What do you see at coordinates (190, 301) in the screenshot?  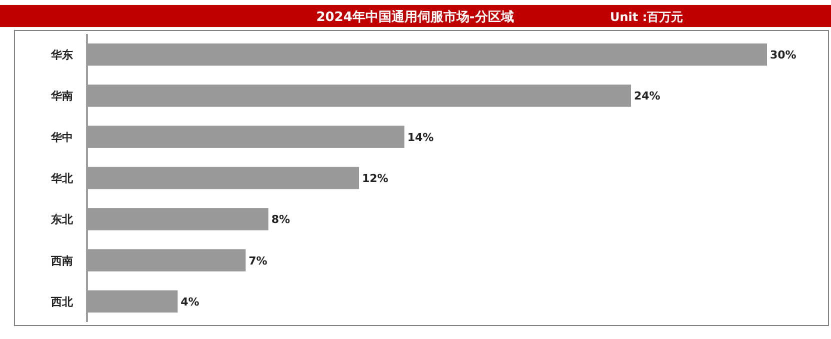 I see `data-label: 4%` at bounding box center [190, 301].